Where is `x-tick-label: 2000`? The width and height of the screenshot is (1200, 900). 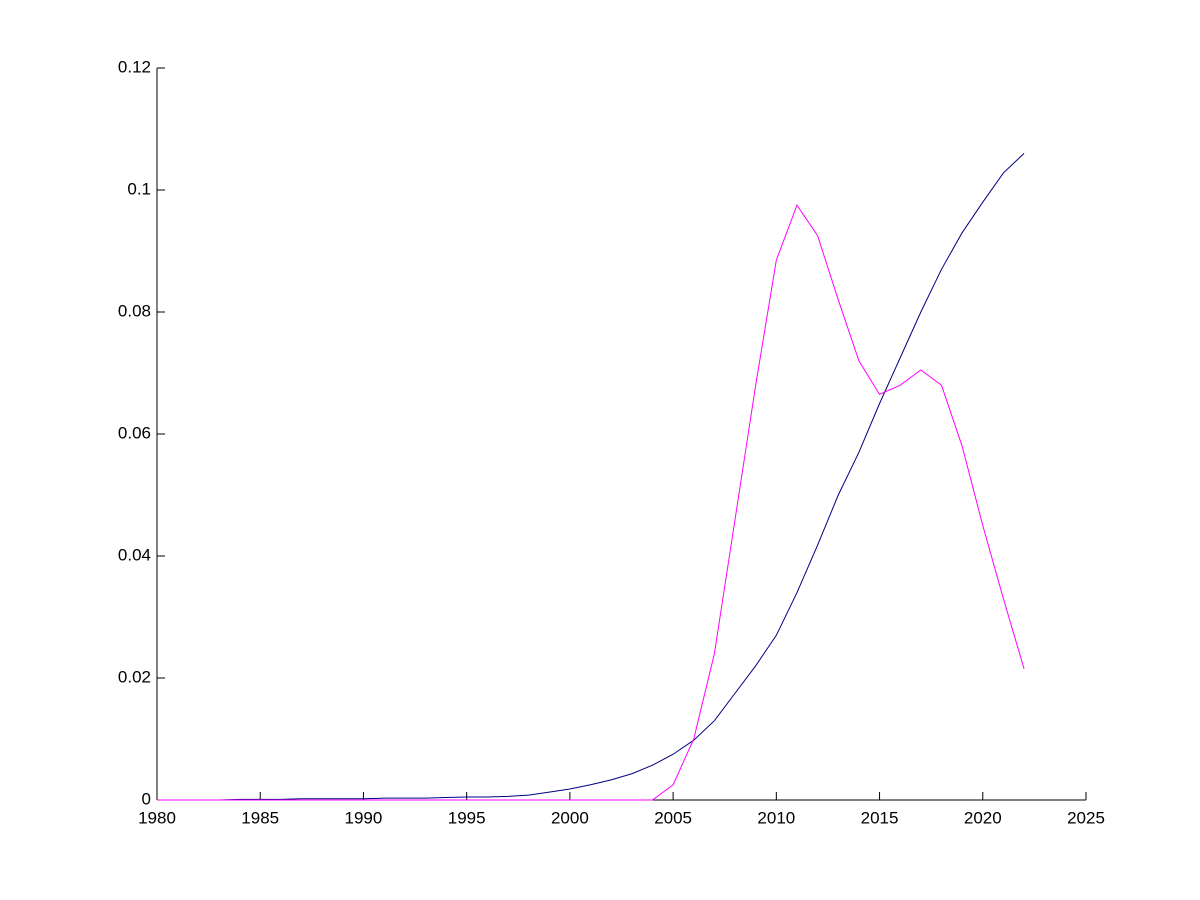 x-tick-label: 2000 is located at coordinates (570, 817).